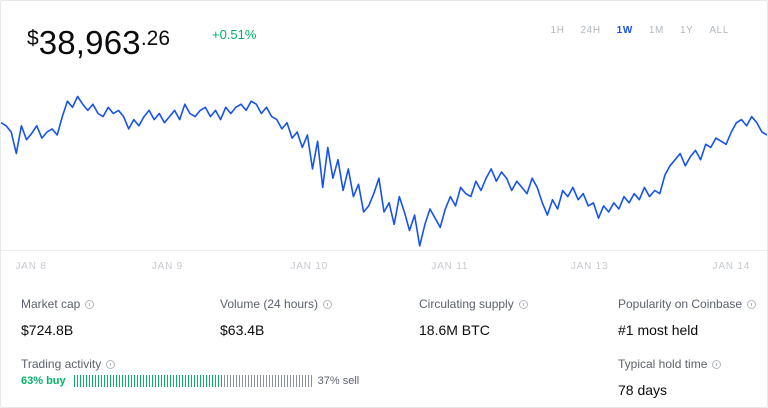  What do you see at coordinates (731, 266) in the screenshot?
I see `x-label: JAN 14` at bounding box center [731, 266].